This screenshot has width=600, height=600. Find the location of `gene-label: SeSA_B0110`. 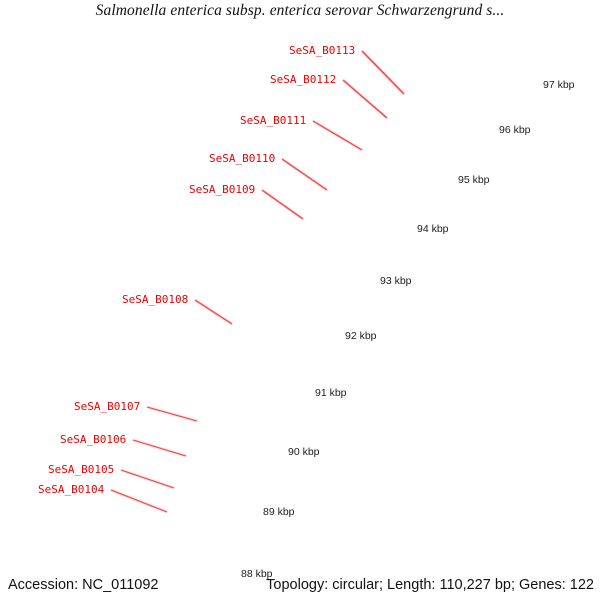

gene-label: SeSA_B0110 is located at coordinates (242, 158).